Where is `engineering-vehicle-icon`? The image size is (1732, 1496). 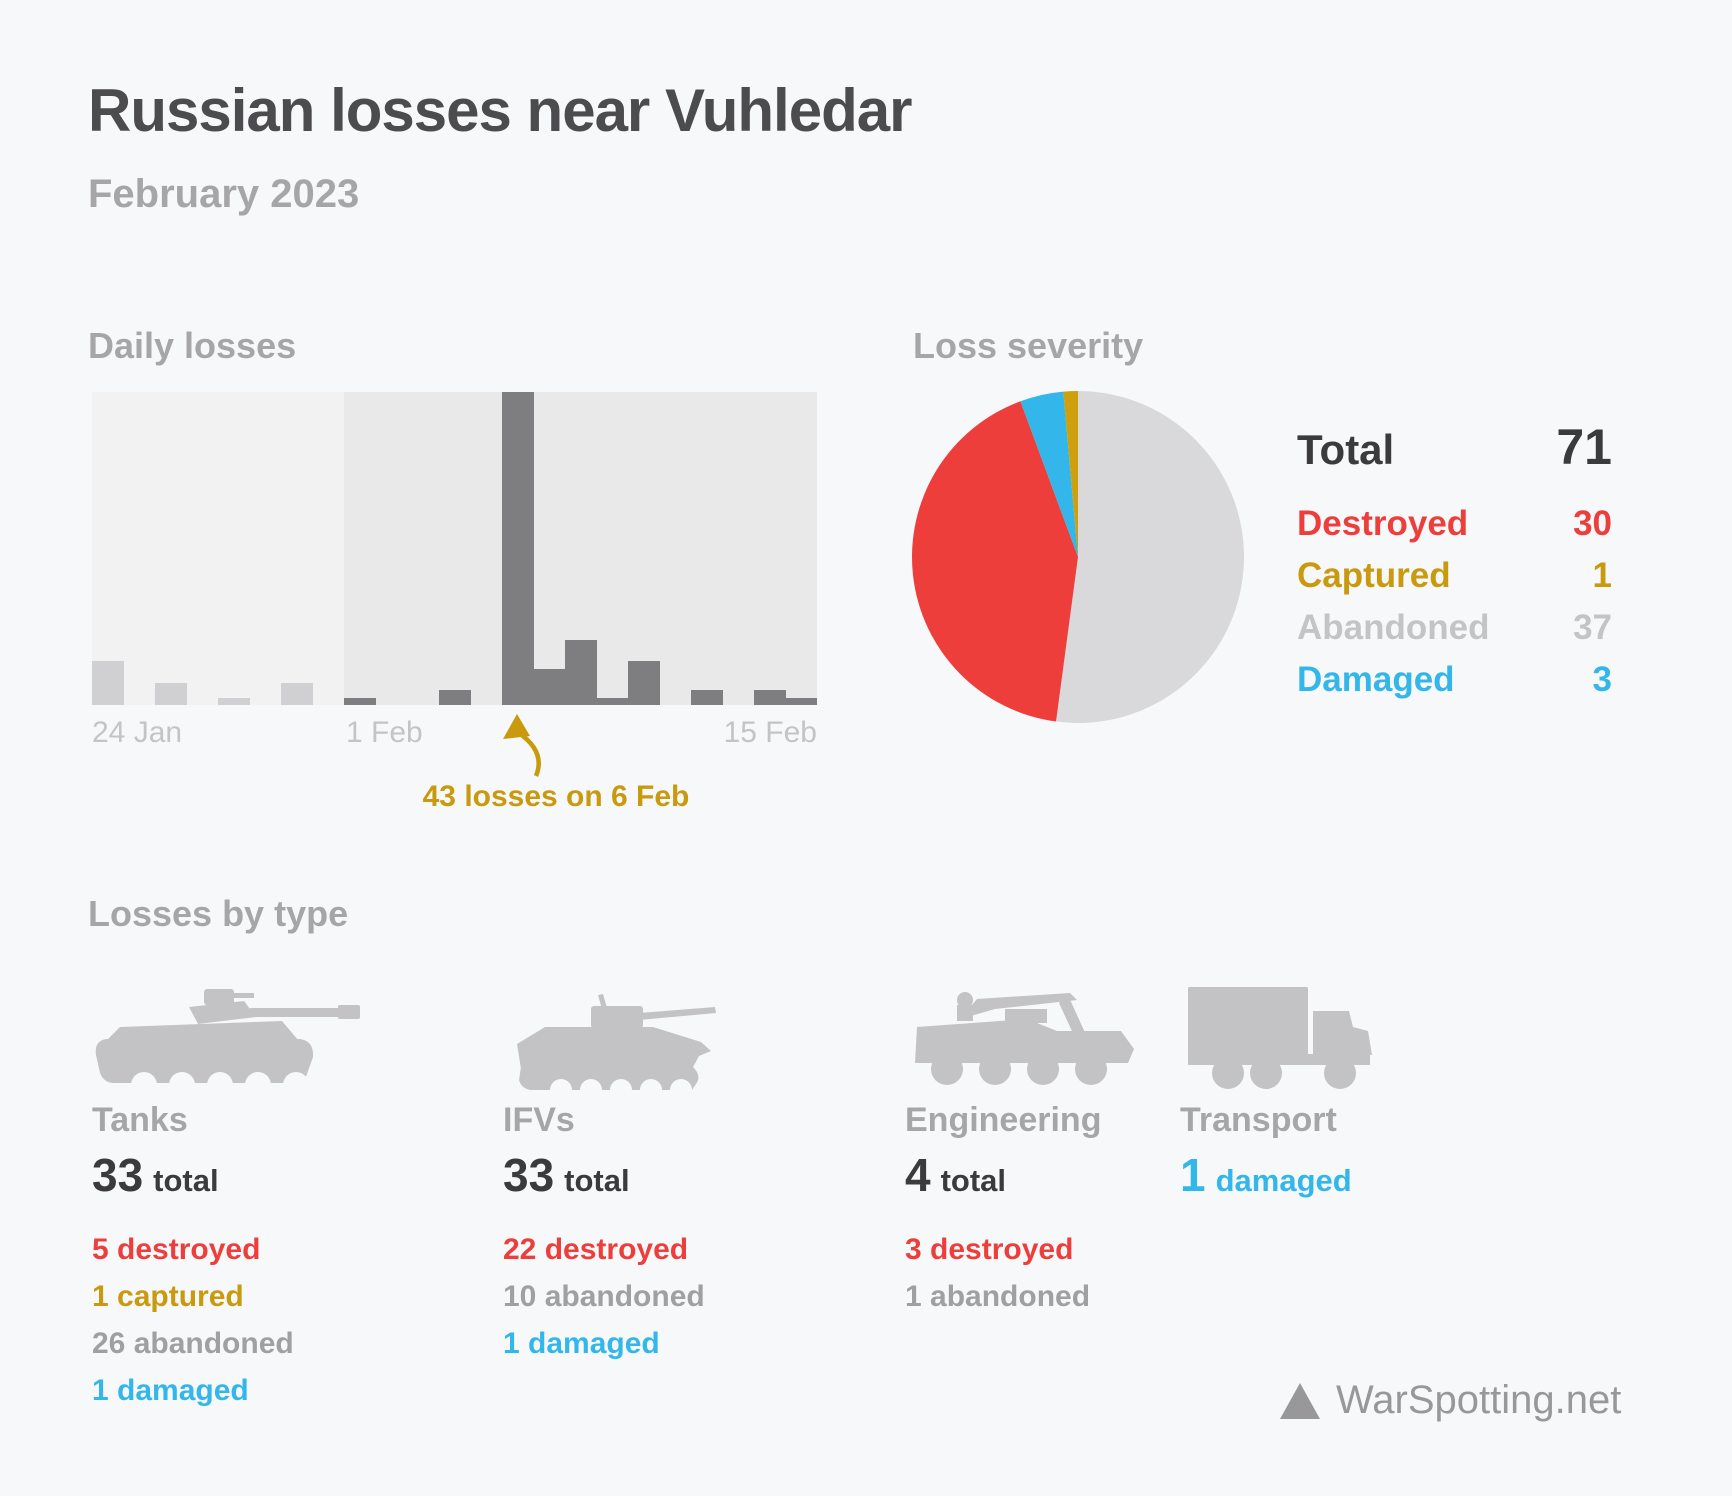 engineering-vehicle-icon is located at coordinates (1024, 1038).